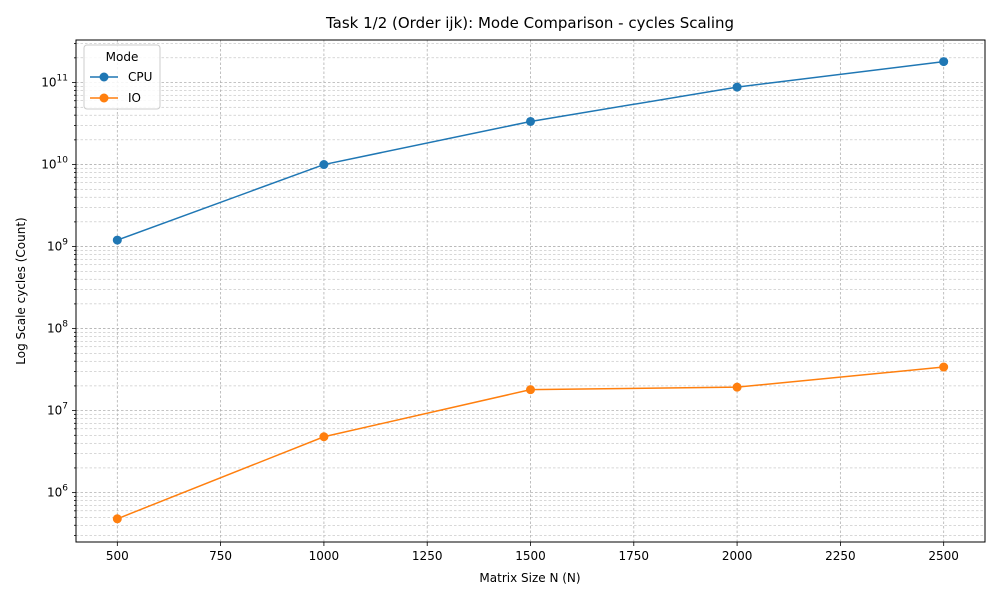  What do you see at coordinates (530, 556) in the screenshot?
I see `x-tick-label: 1500` at bounding box center [530, 556].